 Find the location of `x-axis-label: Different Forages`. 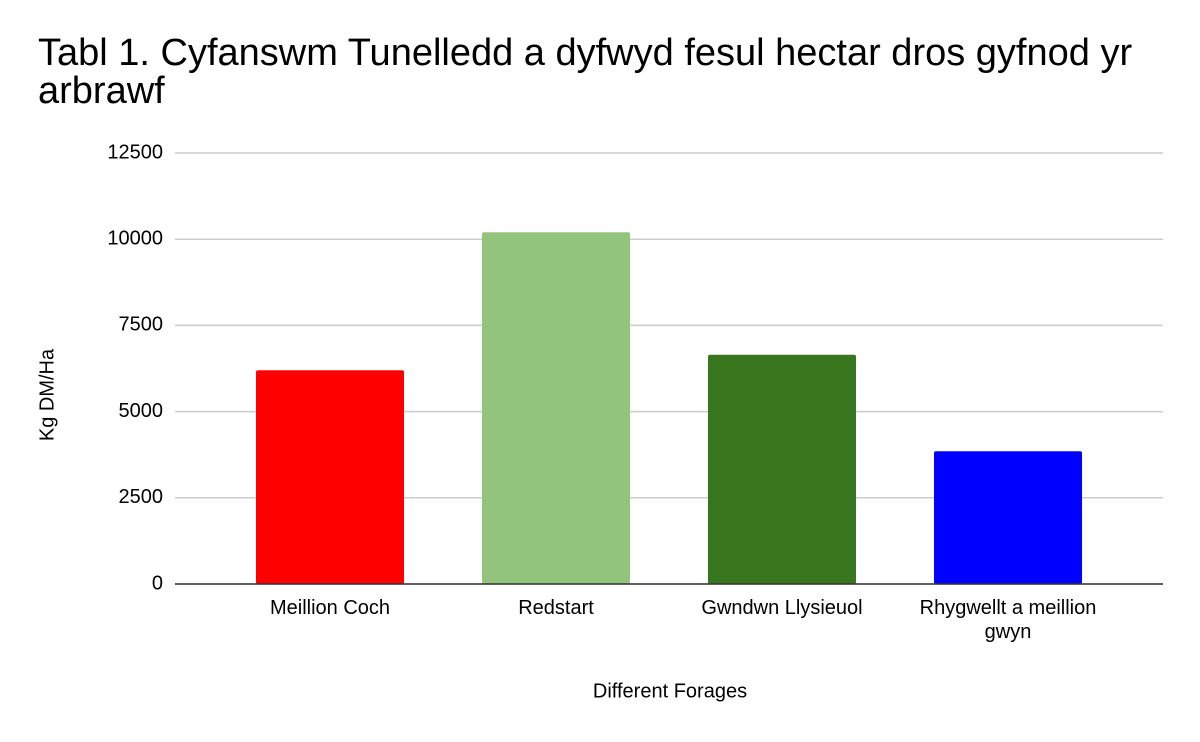

x-axis-label: Different Forages is located at coordinates (670, 691).